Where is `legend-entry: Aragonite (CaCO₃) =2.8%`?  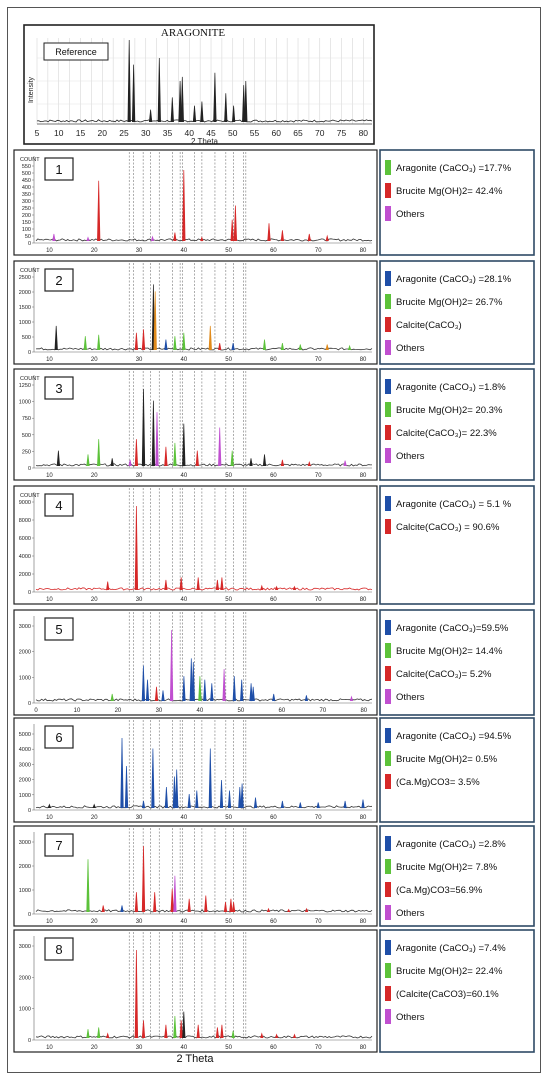
legend-entry: Aragonite (CaCO₃) =2.8% is located at coordinates (451, 844).